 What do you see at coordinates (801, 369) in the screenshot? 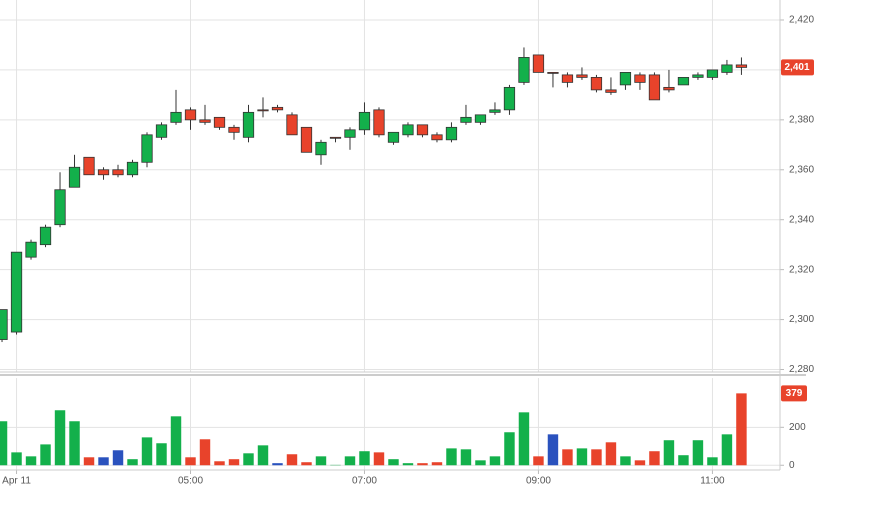
I see `y-tick-label: 2,280` at bounding box center [801, 369].